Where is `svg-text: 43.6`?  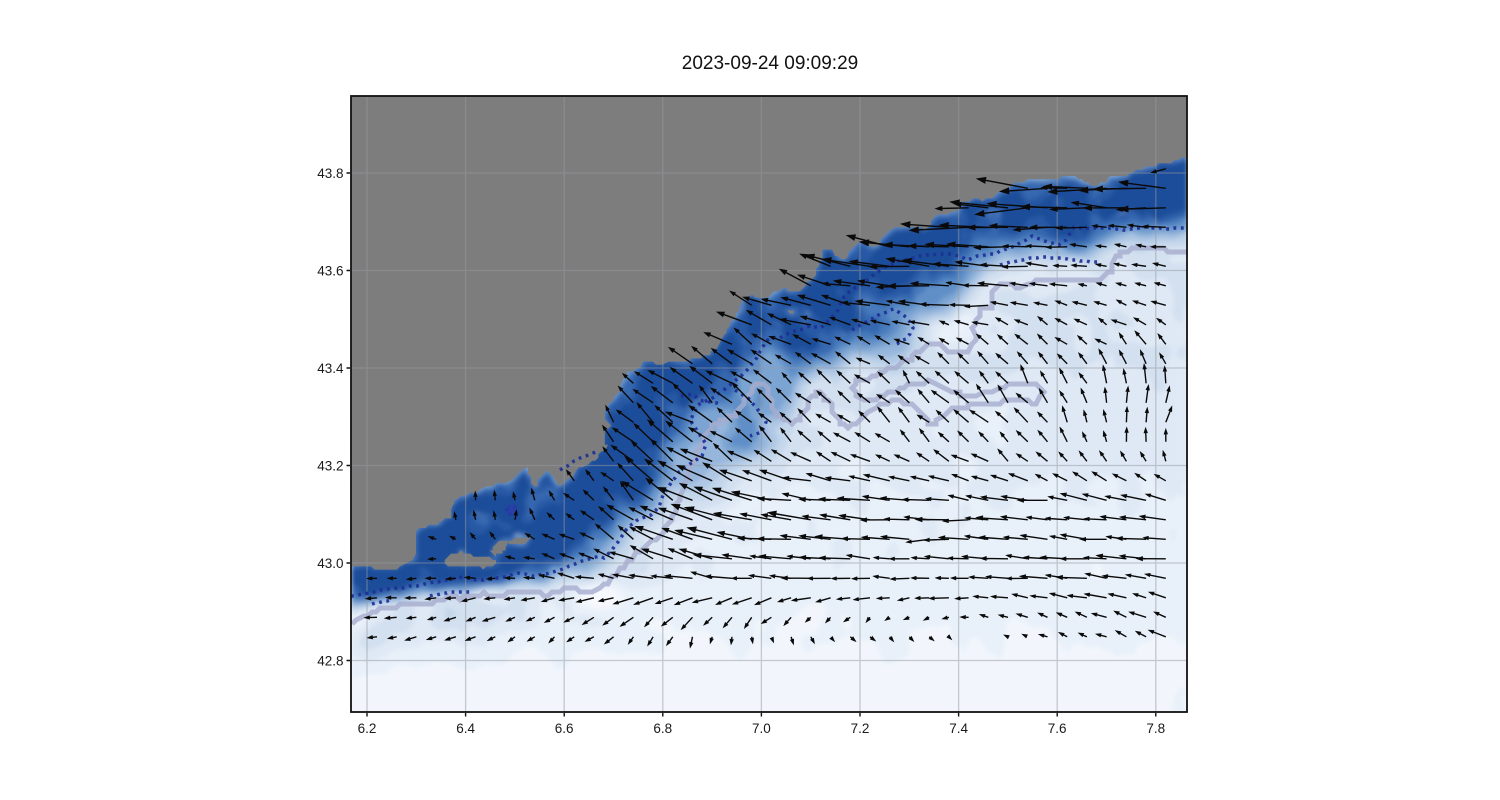
svg-text: 43.6 is located at coordinates (330, 270).